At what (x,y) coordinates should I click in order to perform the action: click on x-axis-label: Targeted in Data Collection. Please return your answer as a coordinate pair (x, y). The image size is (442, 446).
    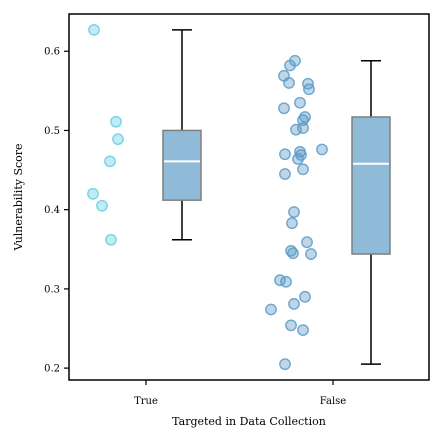
    Looking at the image, I should click on (249, 421).